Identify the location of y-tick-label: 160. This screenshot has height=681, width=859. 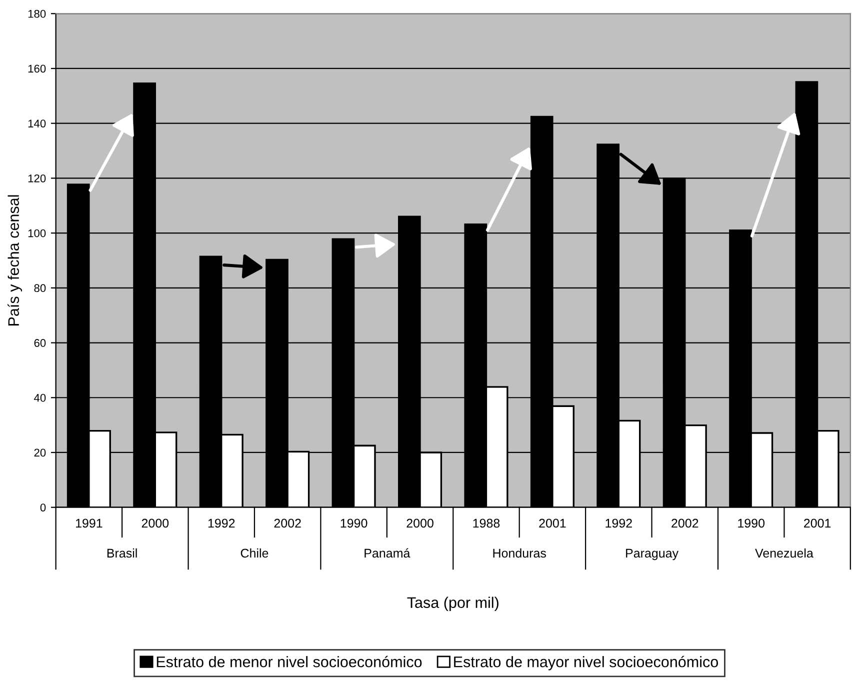
(37, 68).